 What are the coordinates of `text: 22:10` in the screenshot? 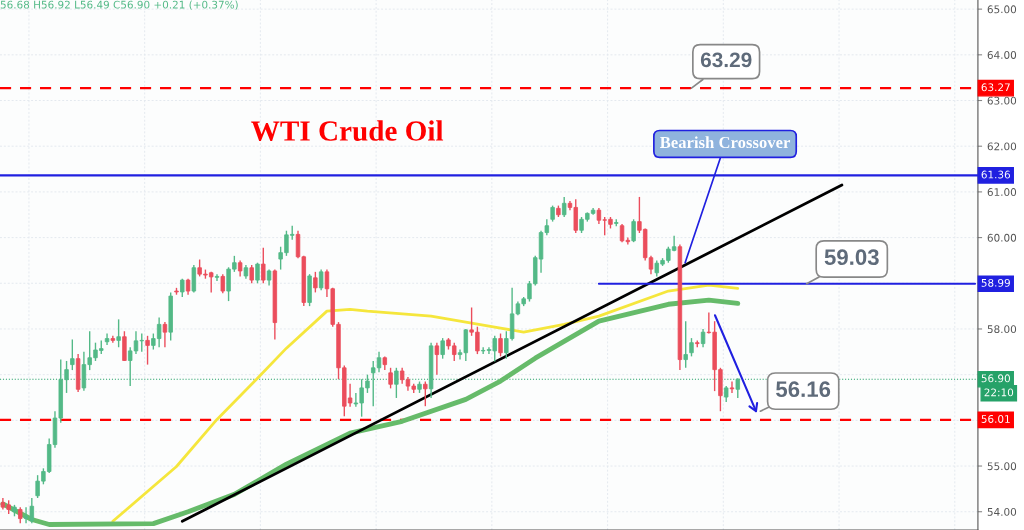 It's located at (999, 392).